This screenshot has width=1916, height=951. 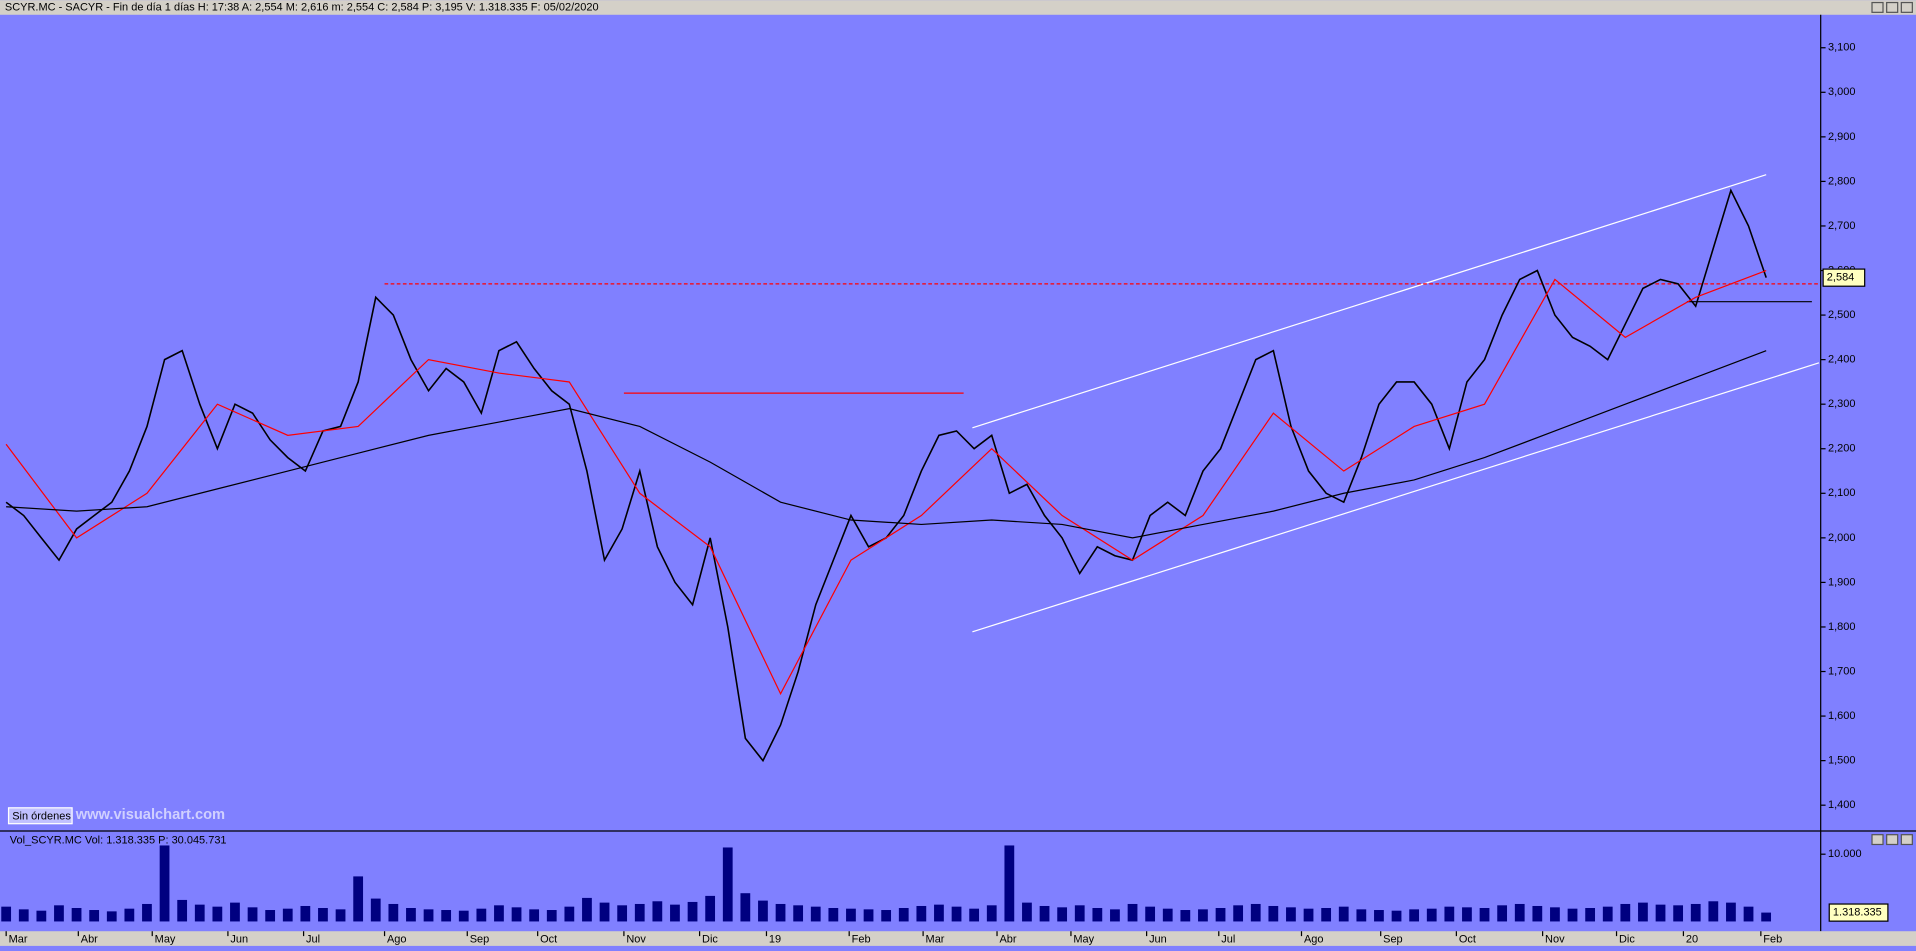 What do you see at coordinates (1857, 912) in the screenshot?
I see `last-volume-label: 1.318.335` at bounding box center [1857, 912].